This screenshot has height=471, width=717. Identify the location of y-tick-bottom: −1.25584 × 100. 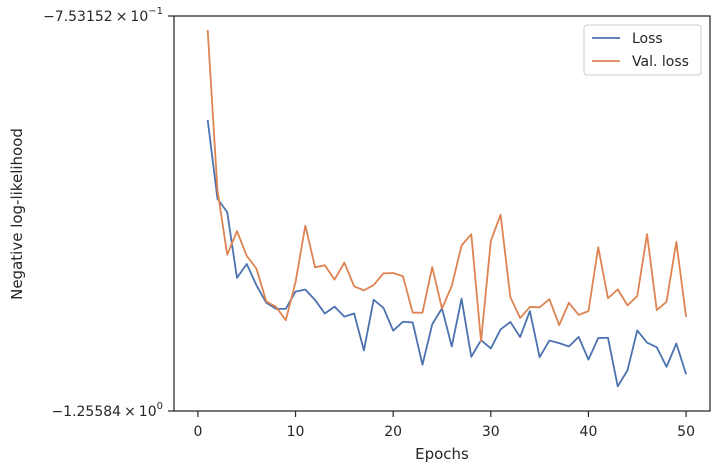
(112, 410).